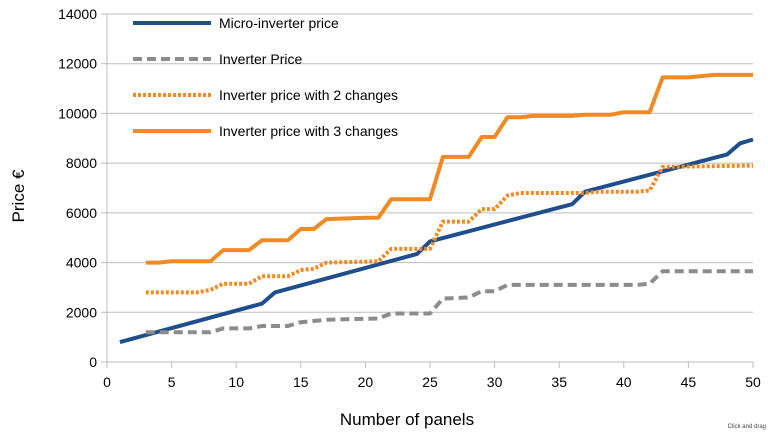 This screenshot has height=438, width=768. Describe the element at coordinates (559, 382) in the screenshot. I see `x-tick-label-7: 35` at that location.